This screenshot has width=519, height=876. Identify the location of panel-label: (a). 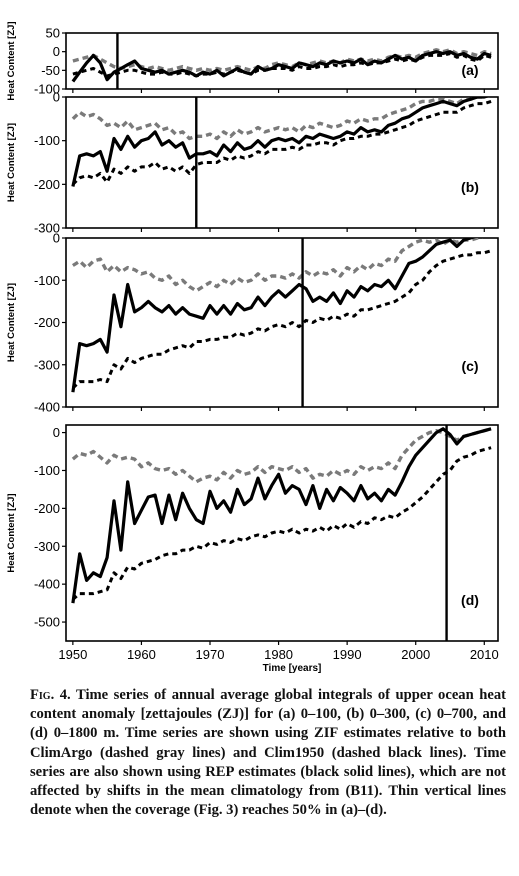
(469, 70).